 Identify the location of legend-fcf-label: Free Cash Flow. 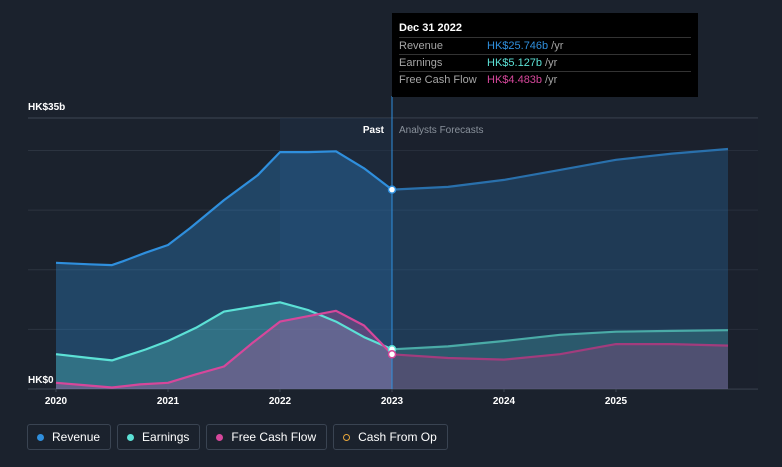
(274, 437).